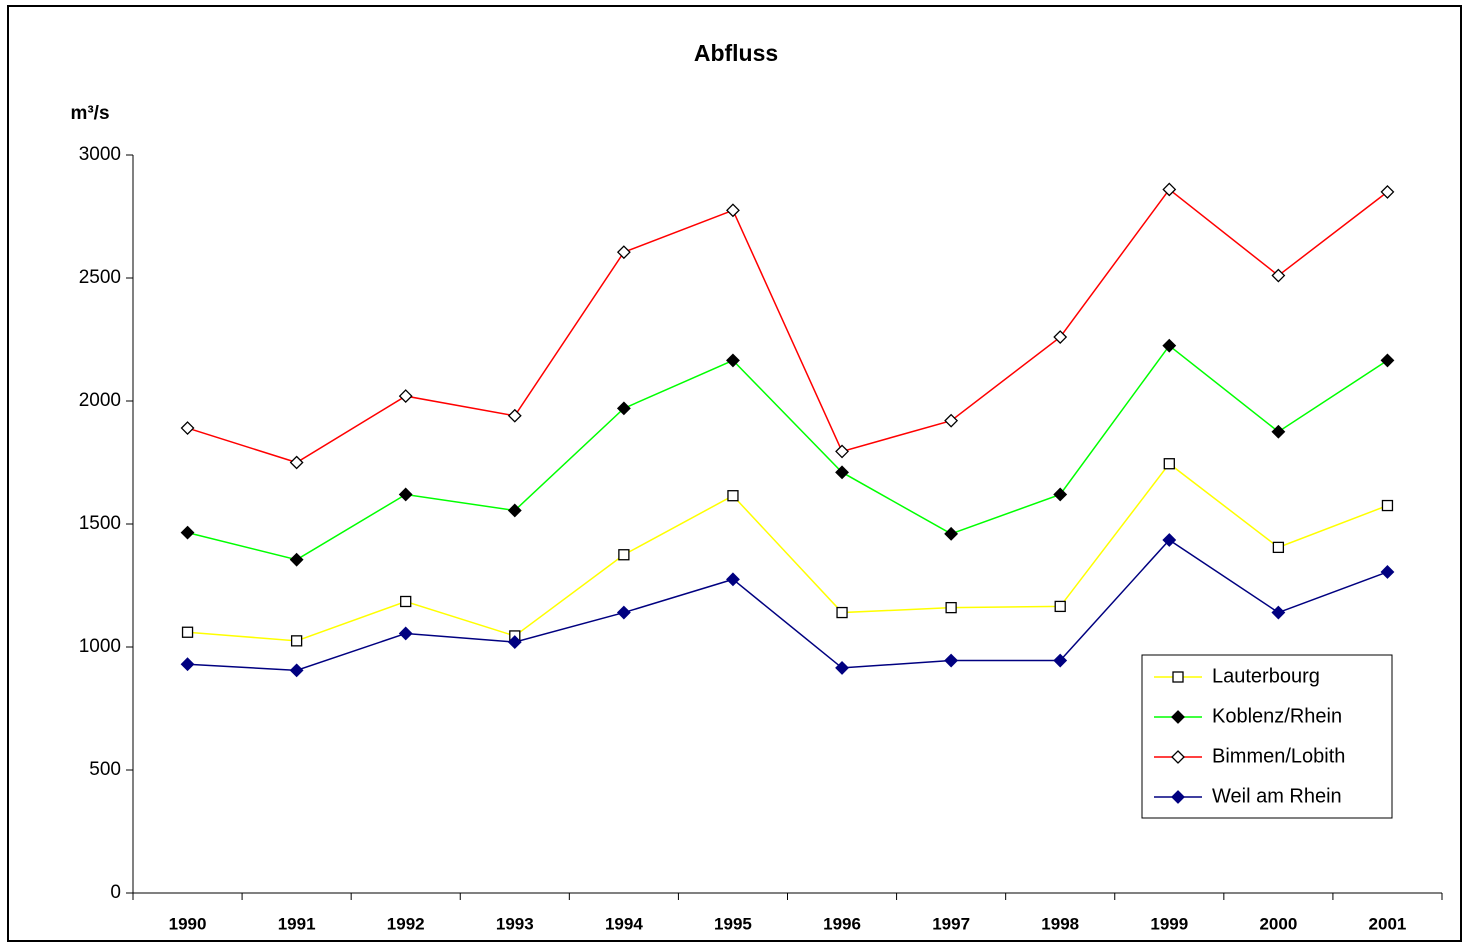  Describe the element at coordinates (1266, 676) in the screenshot. I see `legend-label: Lauterbourg` at that location.